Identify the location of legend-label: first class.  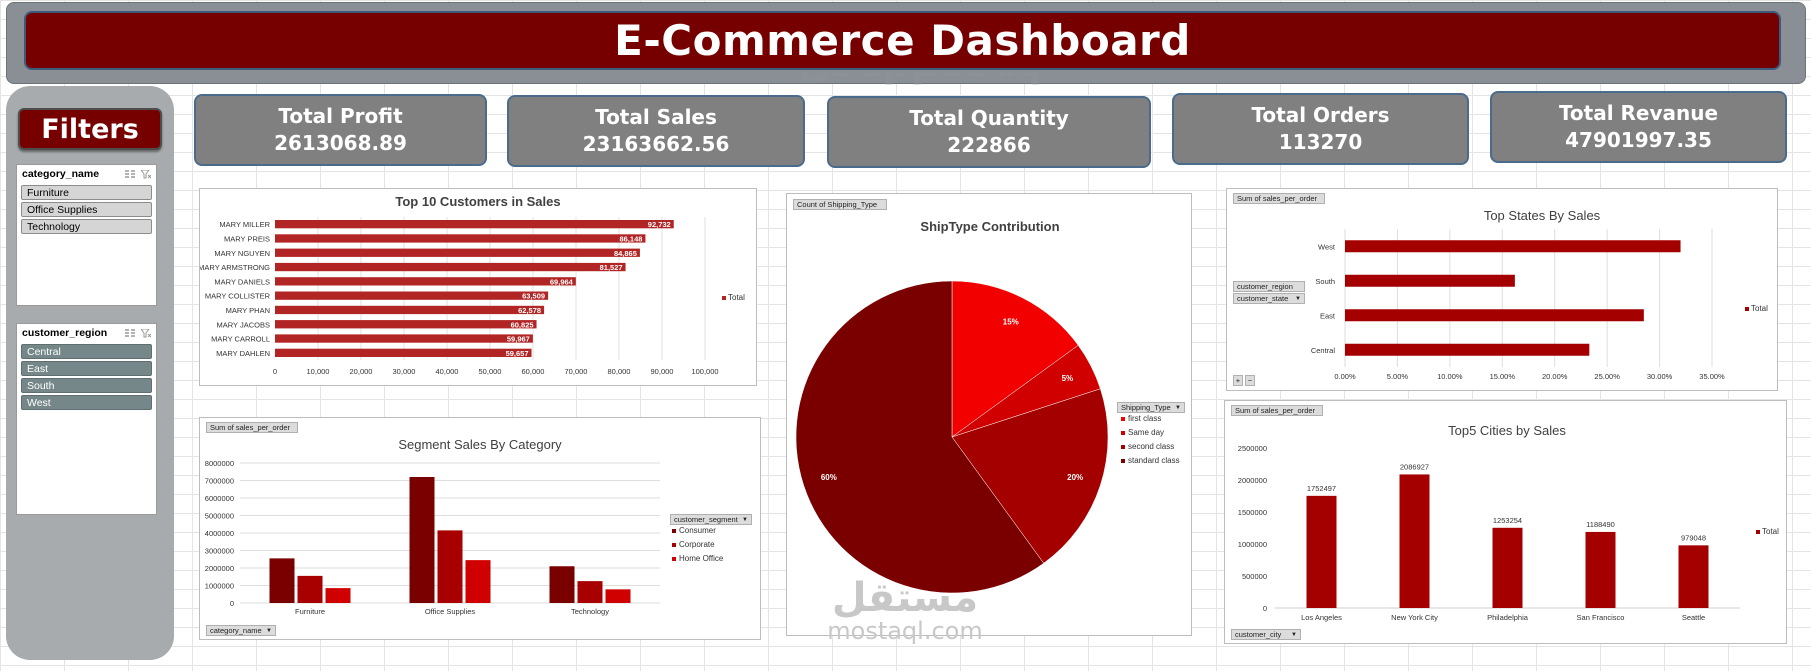
(1144, 418).